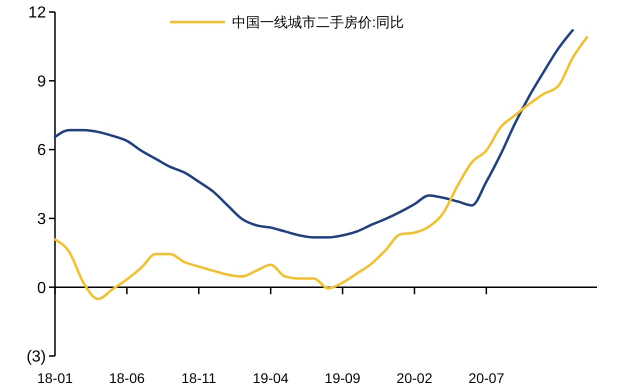 The width and height of the screenshot is (640, 388). I want to click on x-tick-label: 19-09, so click(342, 378).